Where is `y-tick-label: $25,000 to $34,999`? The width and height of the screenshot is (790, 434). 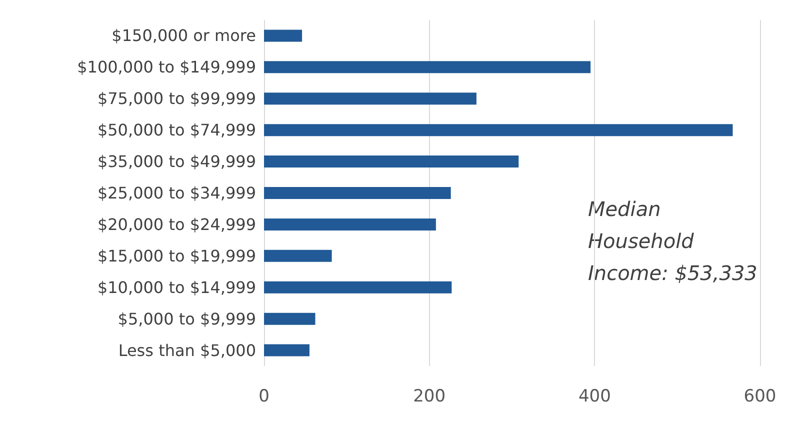
y-tick-label: $25,000 to $34,999 is located at coordinates (176, 193).